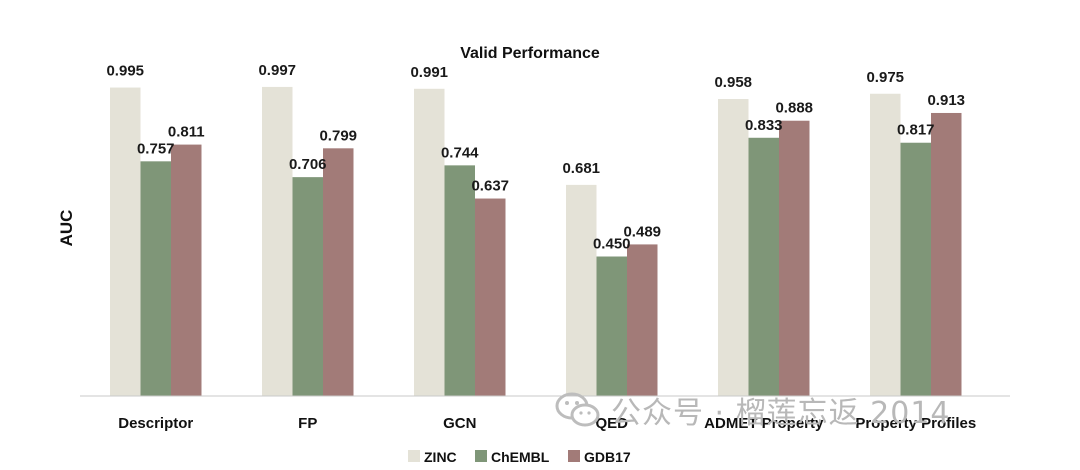 The width and height of the screenshot is (1080, 470). I want to click on data-label-zinc-4: 0.681, so click(581, 168).